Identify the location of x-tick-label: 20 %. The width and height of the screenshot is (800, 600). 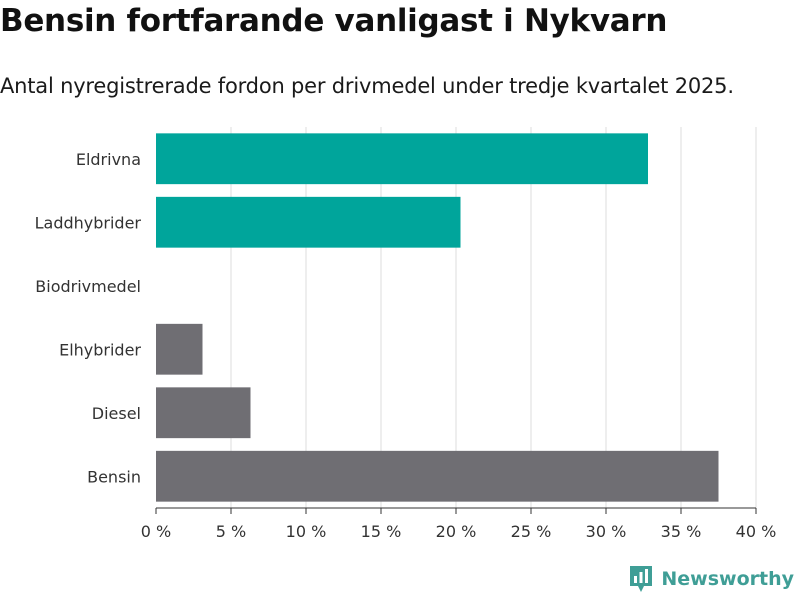
(456, 531).